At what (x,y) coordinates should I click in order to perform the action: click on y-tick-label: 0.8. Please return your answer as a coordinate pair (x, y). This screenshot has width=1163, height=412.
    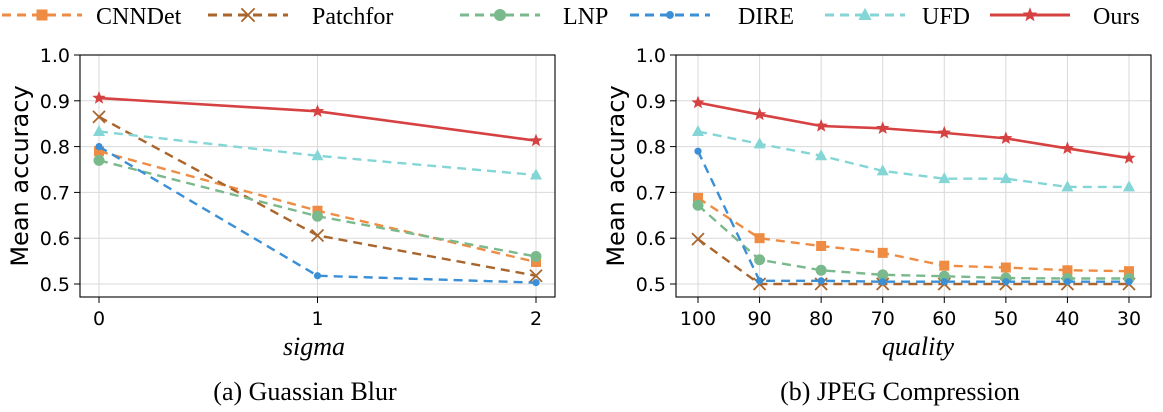
    Looking at the image, I should click on (651, 148).